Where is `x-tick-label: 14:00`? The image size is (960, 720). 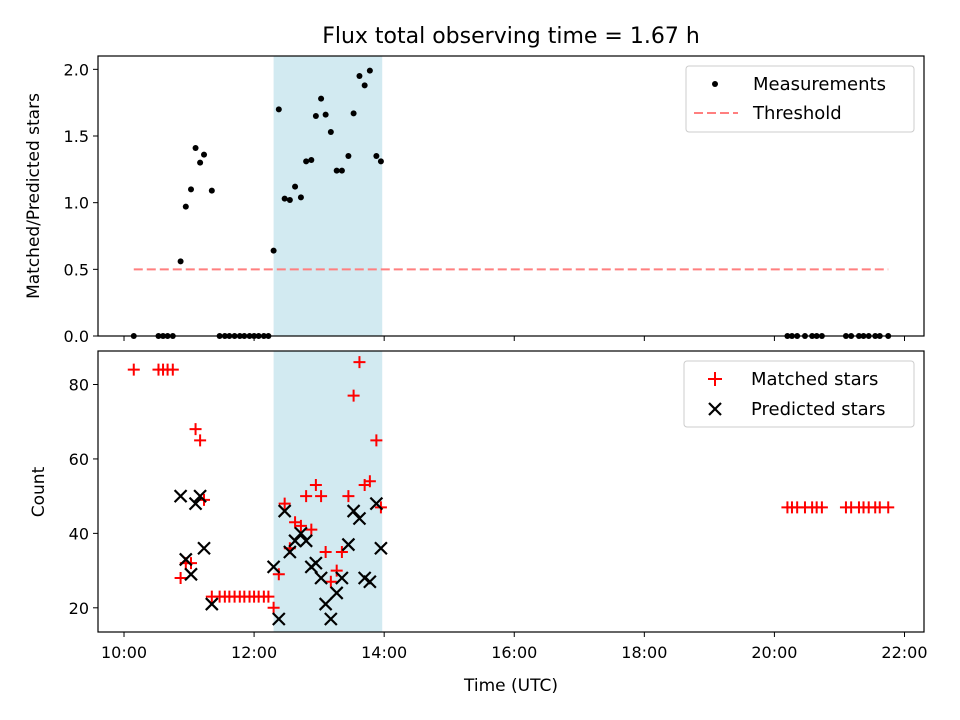
x-tick-label: 14:00 is located at coordinates (384, 652).